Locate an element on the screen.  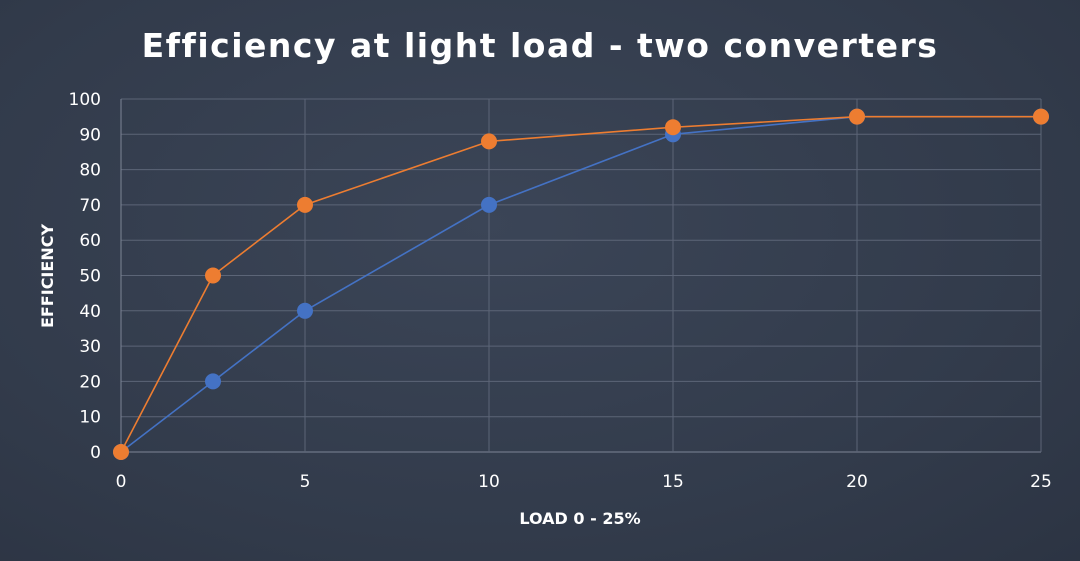
x-tick-label: 15 is located at coordinates (673, 482).